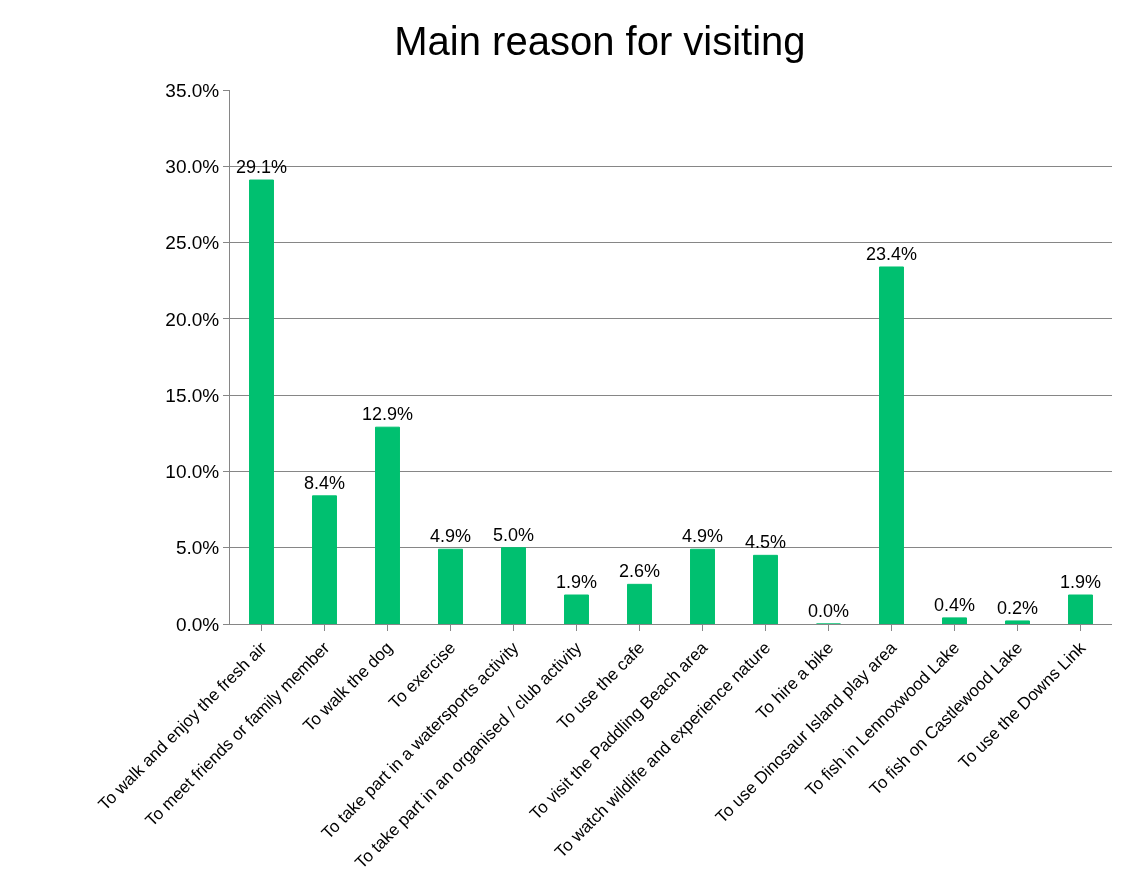 The height and width of the screenshot is (884, 1132). I want to click on y-tick-label: 5.0%, so click(197, 548).